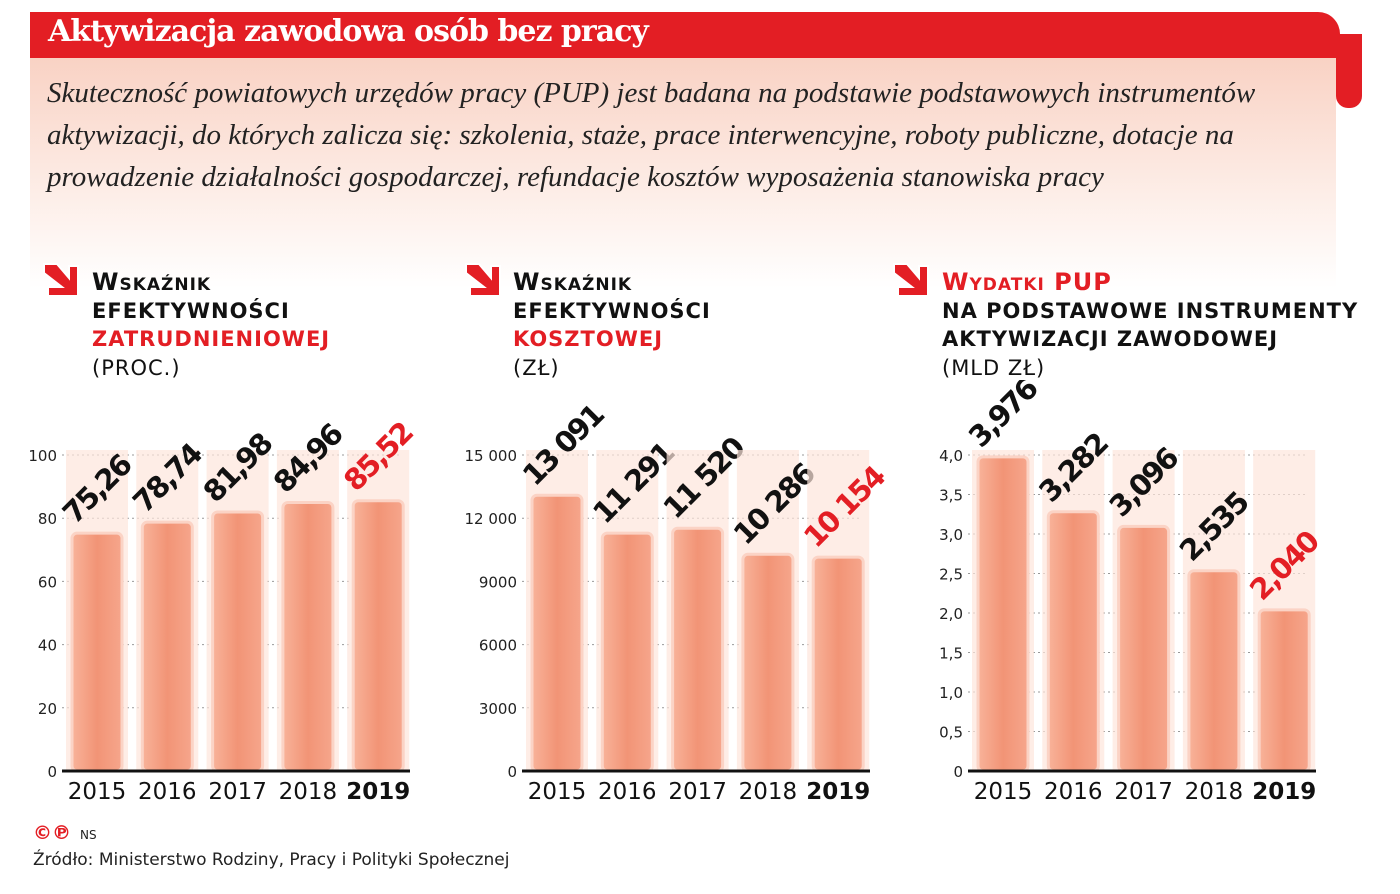  Describe the element at coordinates (498, 582) in the screenshot. I see `y-tick-label: 9000` at that location.